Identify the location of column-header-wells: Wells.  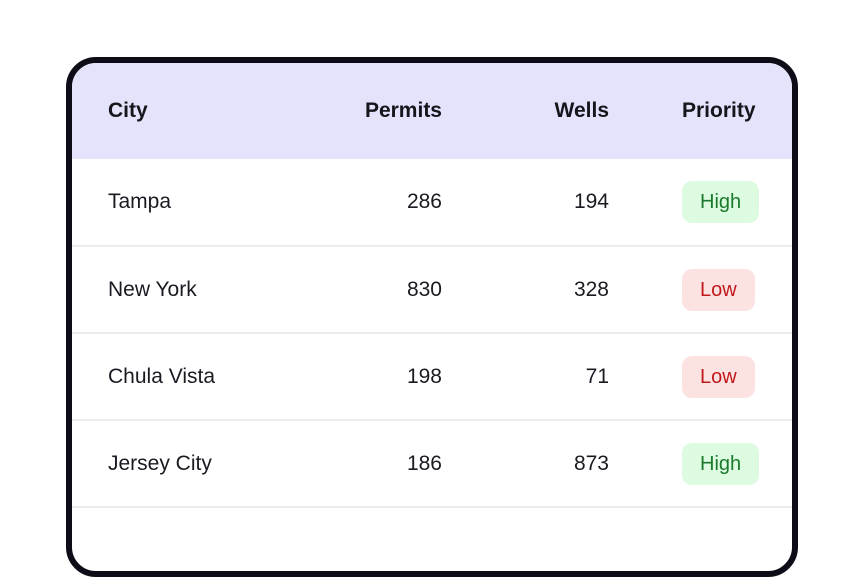
(581, 110).